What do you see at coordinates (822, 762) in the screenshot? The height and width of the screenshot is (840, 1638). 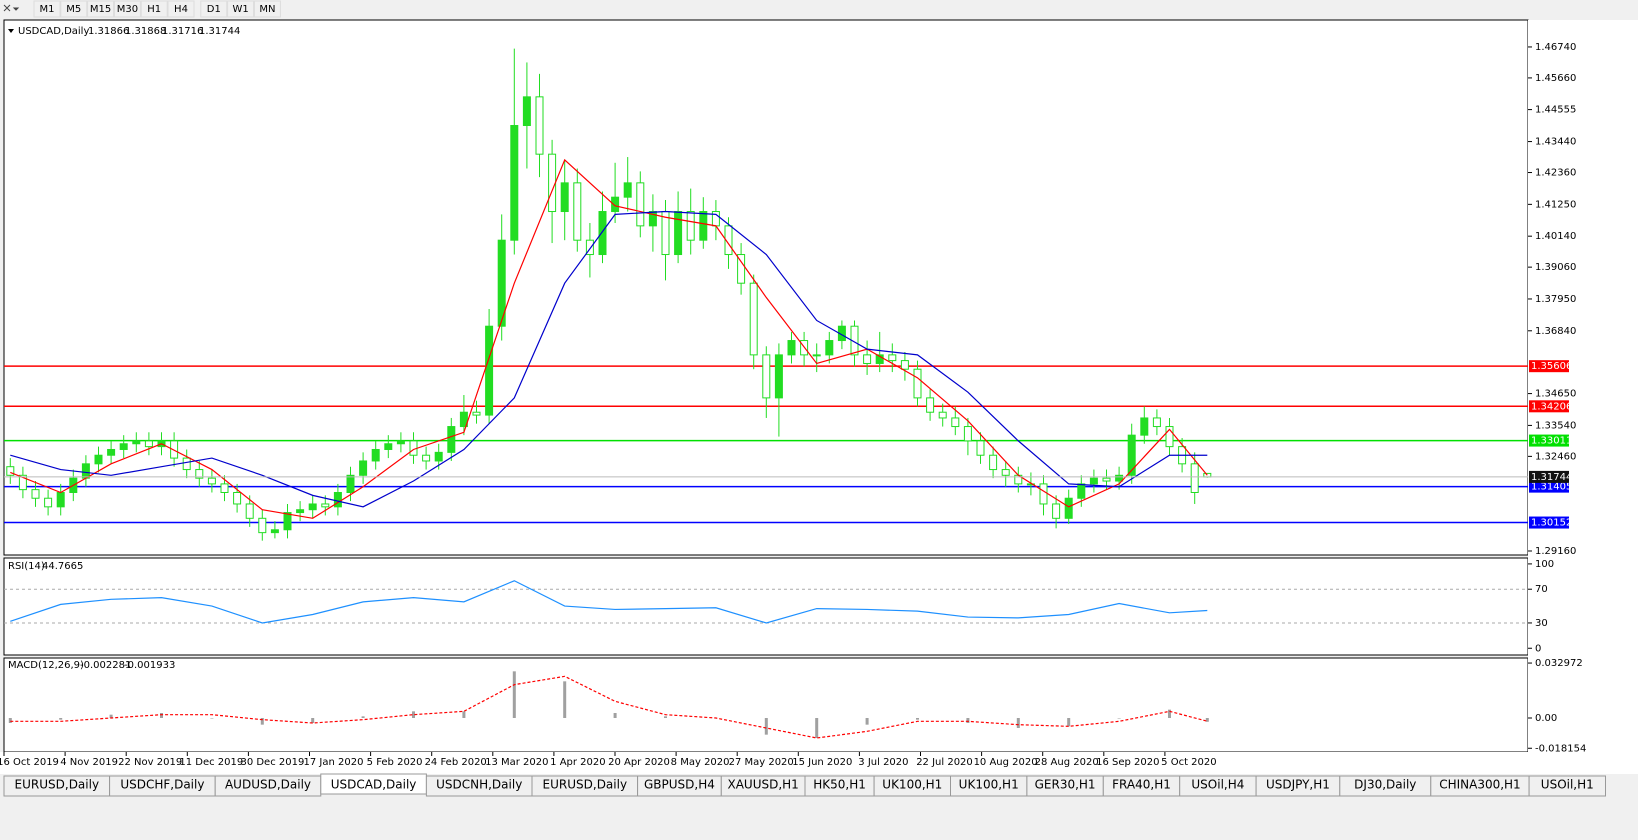 I see `x-tick-label: 15 Jun 2020` at bounding box center [822, 762].